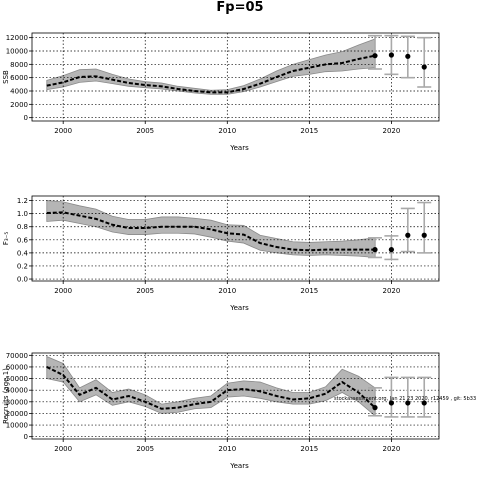 This screenshot has width=480, height=484. I want to click on y-tick-label: 4000, so click(19, 92).